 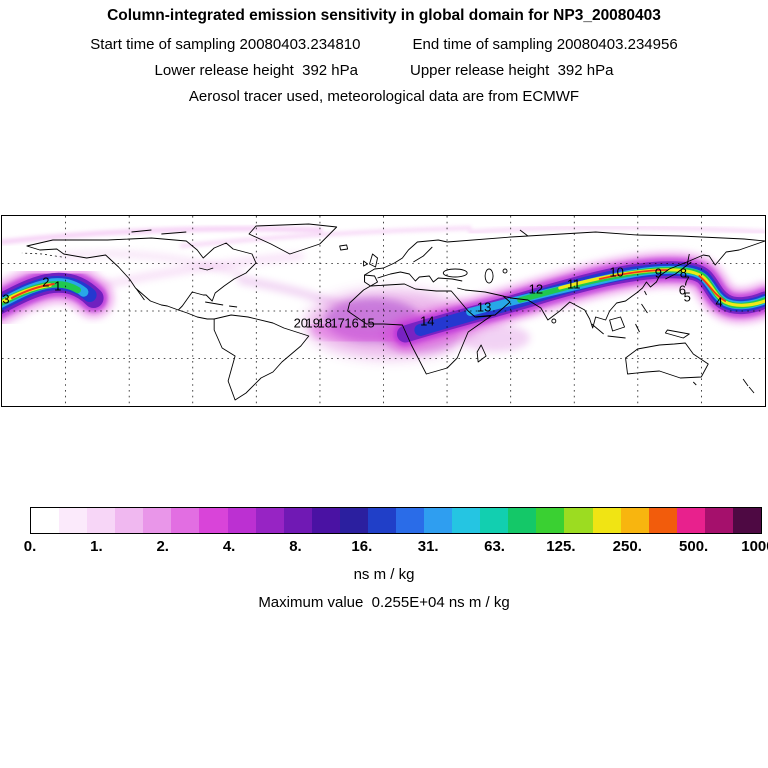 I want to click on trajectory-point-label: 3, so click(x=6, y=299).